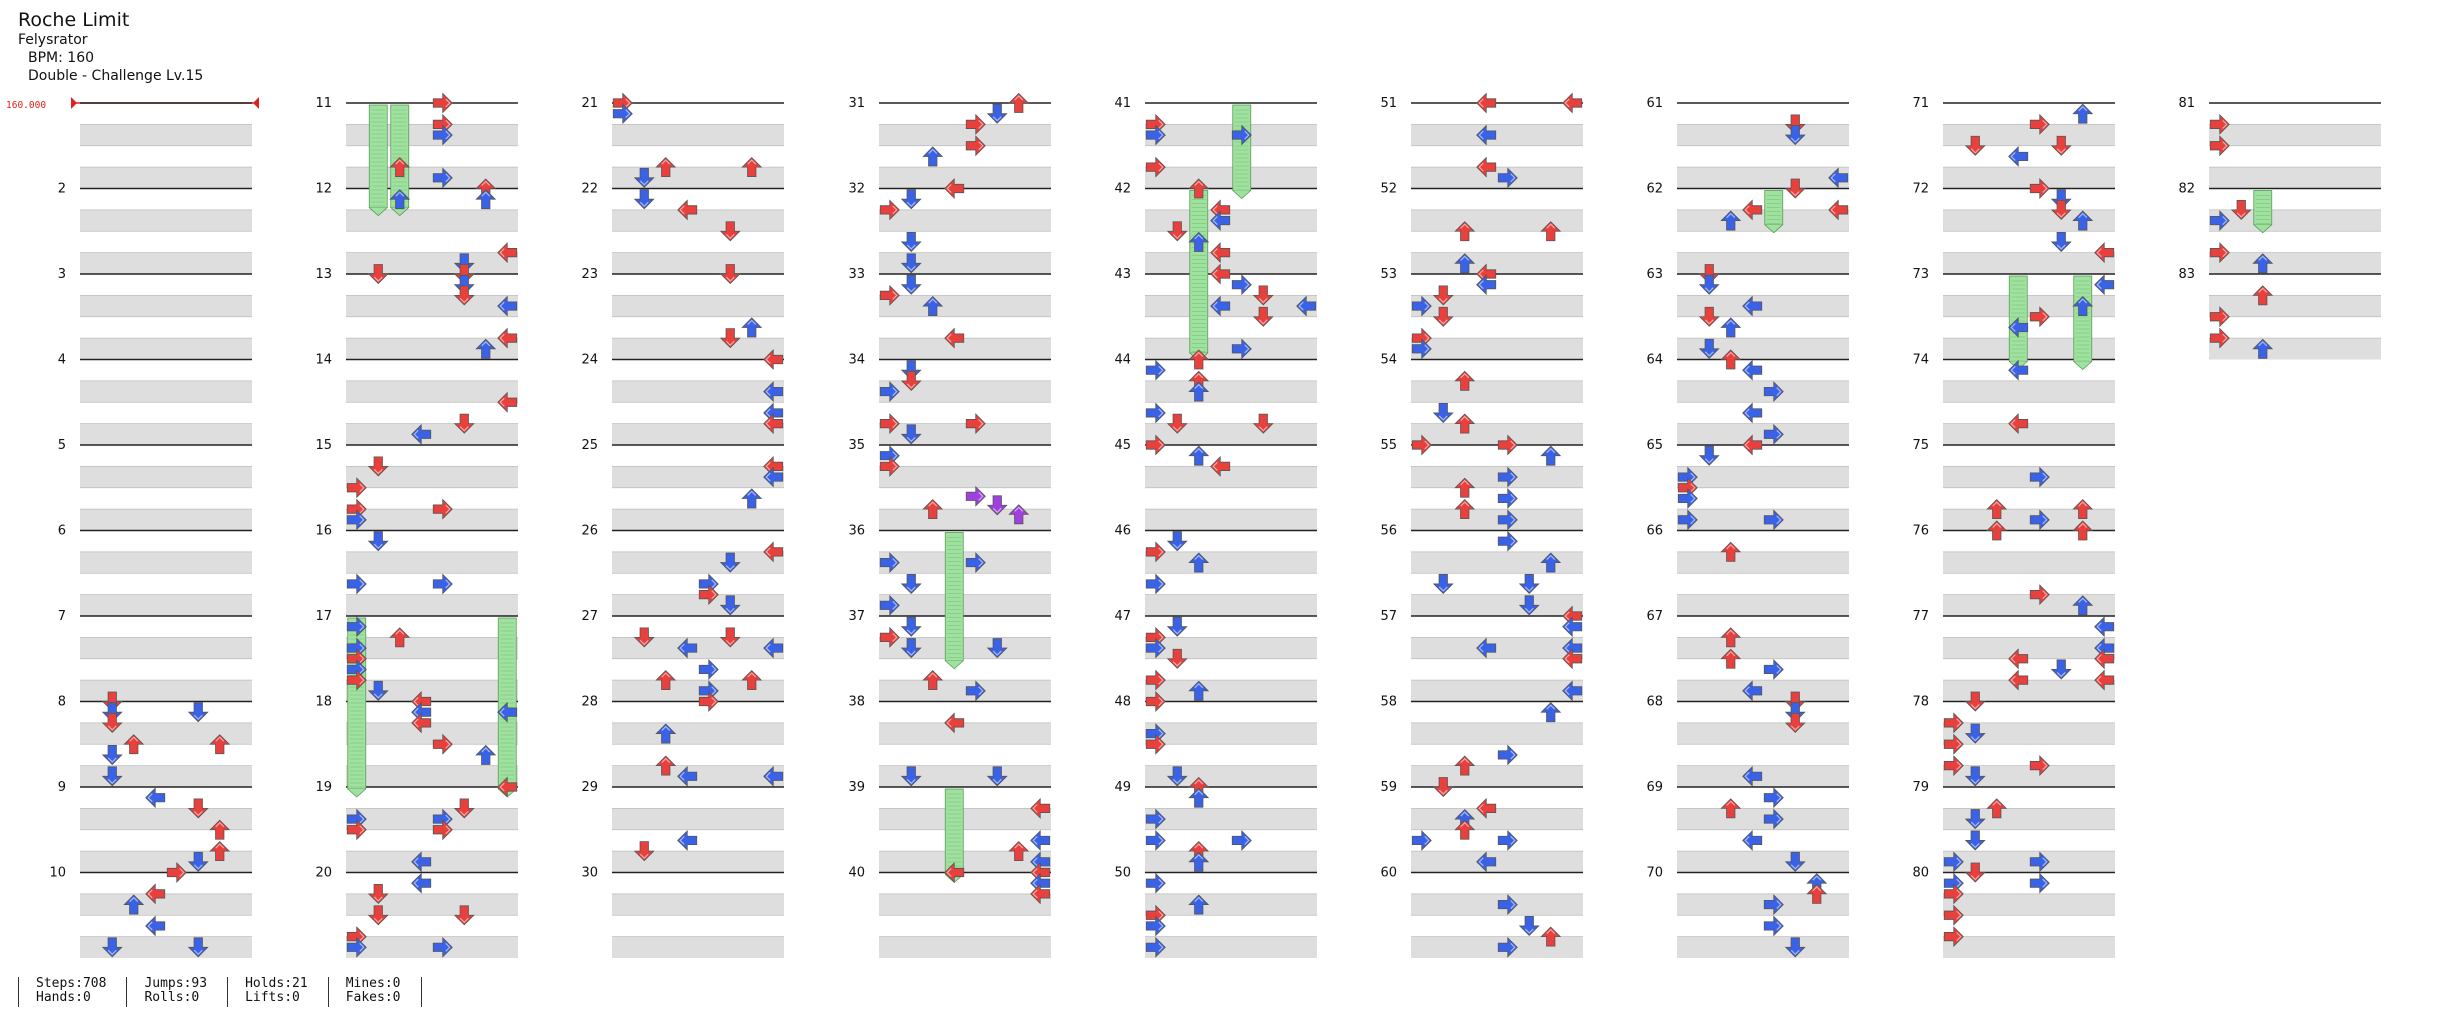  Describe the element at coordinates (323, 103) in the screenshot. I see `measure-number: 11` at that location.